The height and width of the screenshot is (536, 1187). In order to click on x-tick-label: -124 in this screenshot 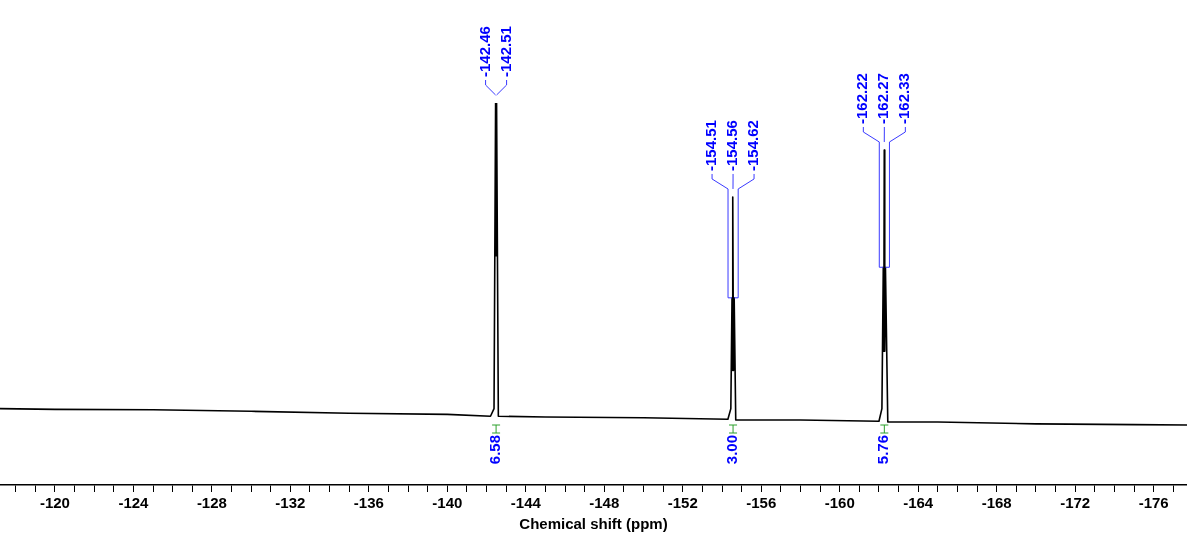, I will do `click(134, 503)`.